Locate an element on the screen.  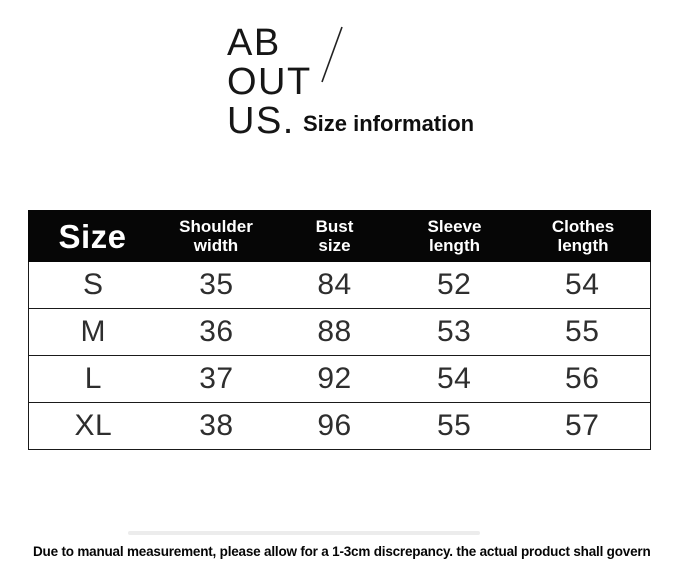
cell-size: M is located at coordinates (93, 331).